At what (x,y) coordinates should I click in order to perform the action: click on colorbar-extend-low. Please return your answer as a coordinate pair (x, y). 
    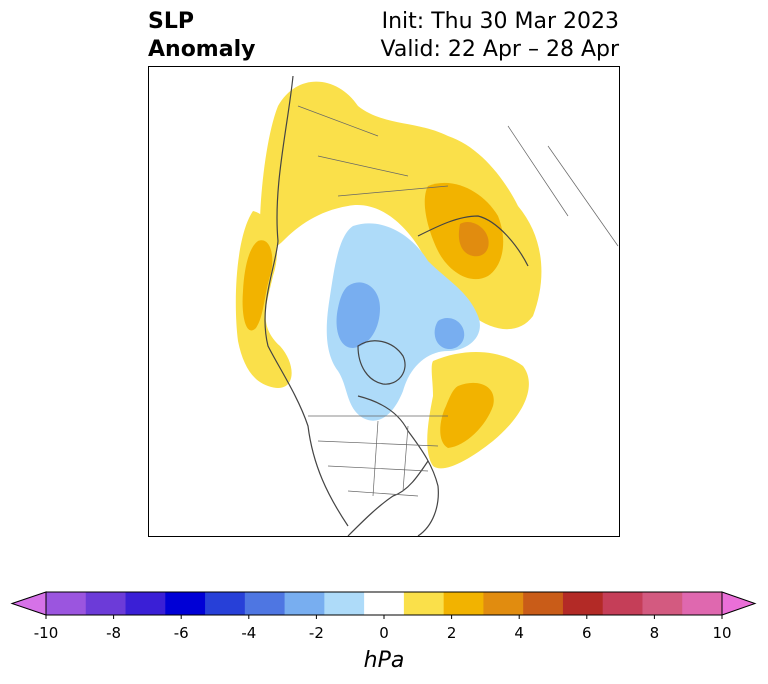
    Looking at the image, I should click on (28, 603).